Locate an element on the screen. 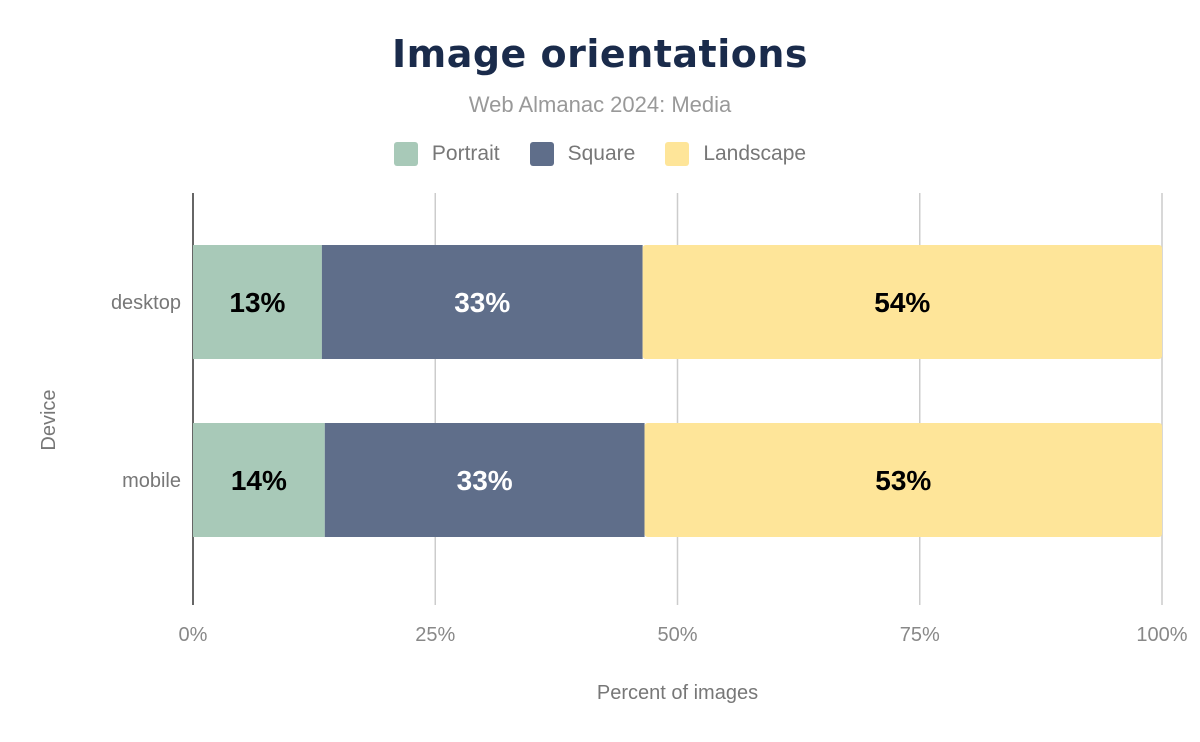 Image resolution: width=1200 pixels, height=742 pixels. y-tick-label: mobile is located at coordinates (151, 481).